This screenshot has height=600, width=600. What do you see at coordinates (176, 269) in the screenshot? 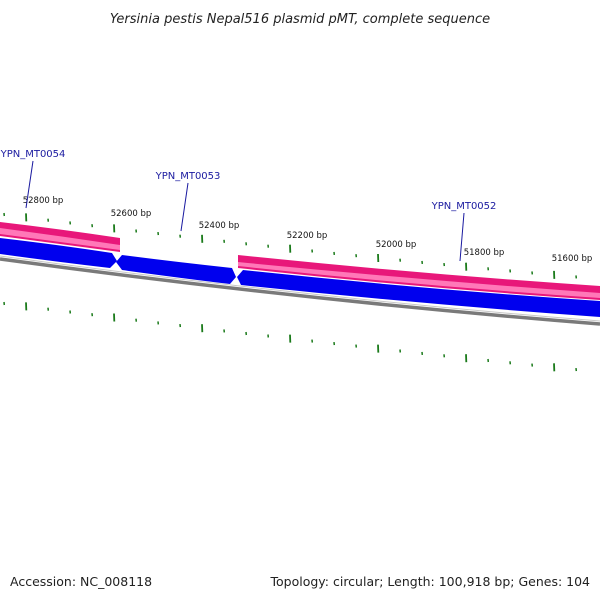
I see `feature-blue-middle` at bounding box center [176, 269].